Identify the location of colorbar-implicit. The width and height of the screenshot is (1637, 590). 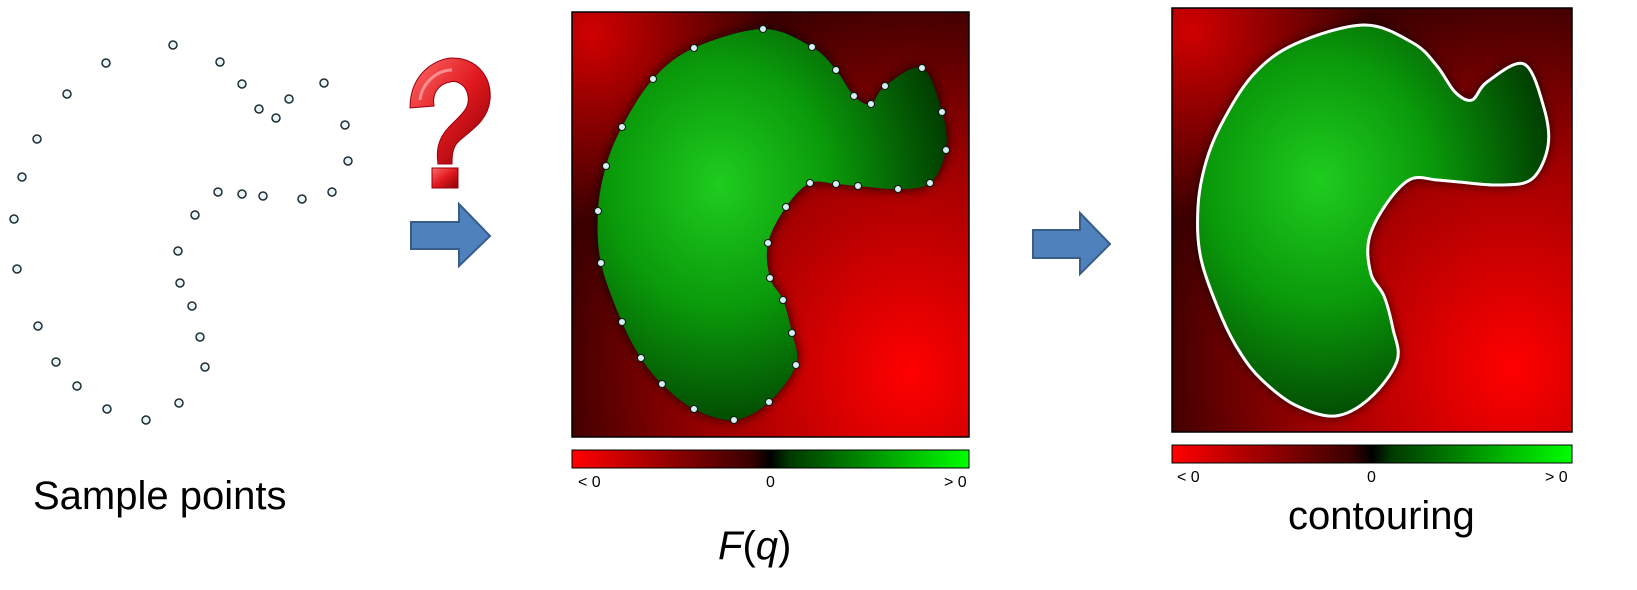
(770, 459).